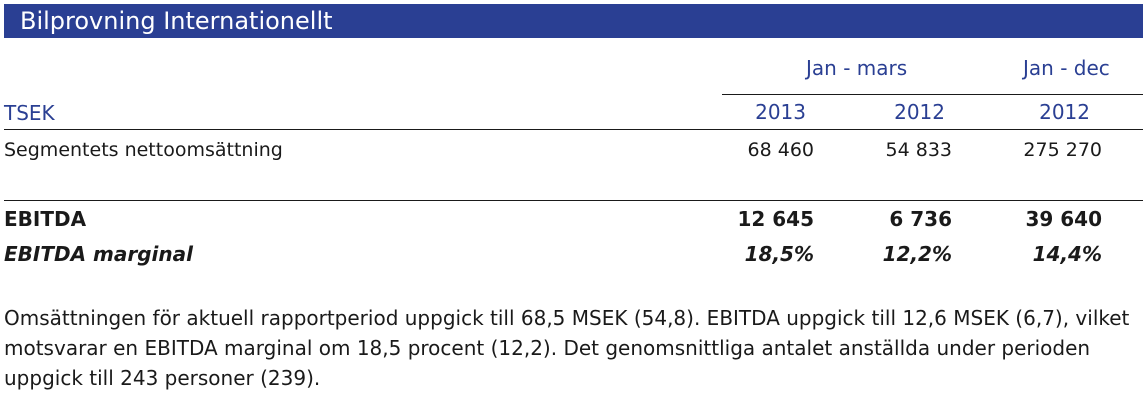 This screenshot has height=420, width=1143. I want to click on row-label-ebitda-marginal: EBITDA marginal, so click(98, 254).